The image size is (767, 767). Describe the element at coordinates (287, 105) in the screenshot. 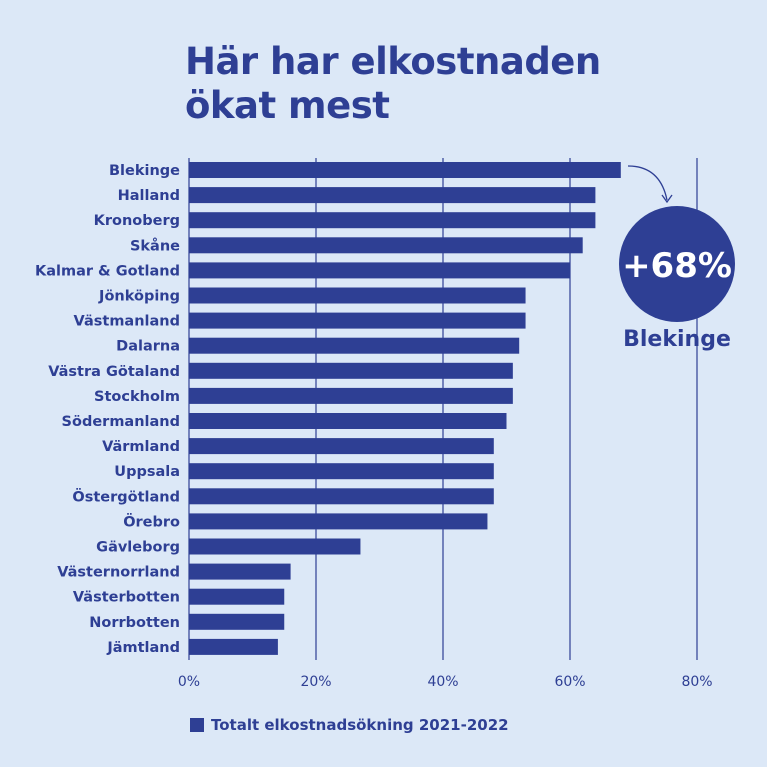

I see `title-line: ökat mest` at that location.